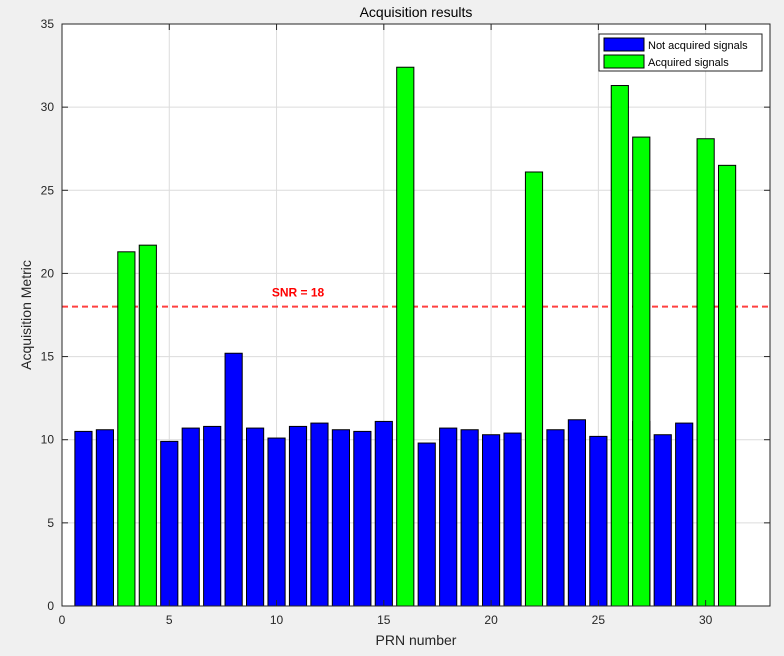 The height and width of the screenshot is (656, 784). Describe the element at coordinates (50, 606) in the screenshot. I see `y-tick-label: 0` at that location.